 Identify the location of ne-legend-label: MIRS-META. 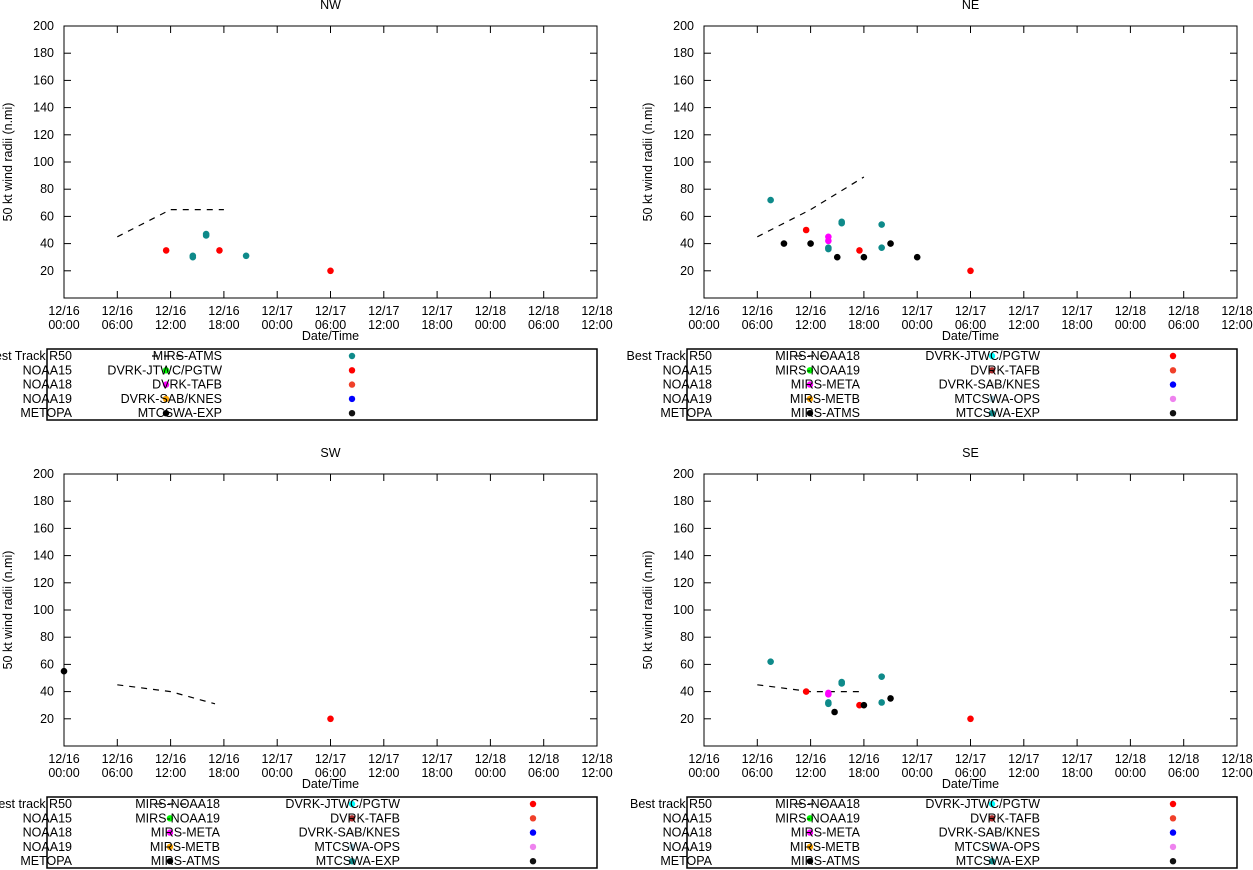
(826, 385).